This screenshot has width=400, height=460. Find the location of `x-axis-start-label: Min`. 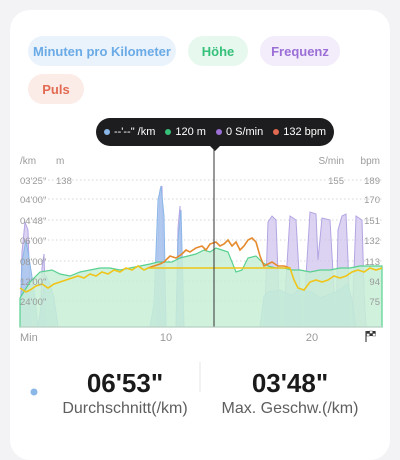

x-axis-start-label: Min is located at coordinates (29, 338).